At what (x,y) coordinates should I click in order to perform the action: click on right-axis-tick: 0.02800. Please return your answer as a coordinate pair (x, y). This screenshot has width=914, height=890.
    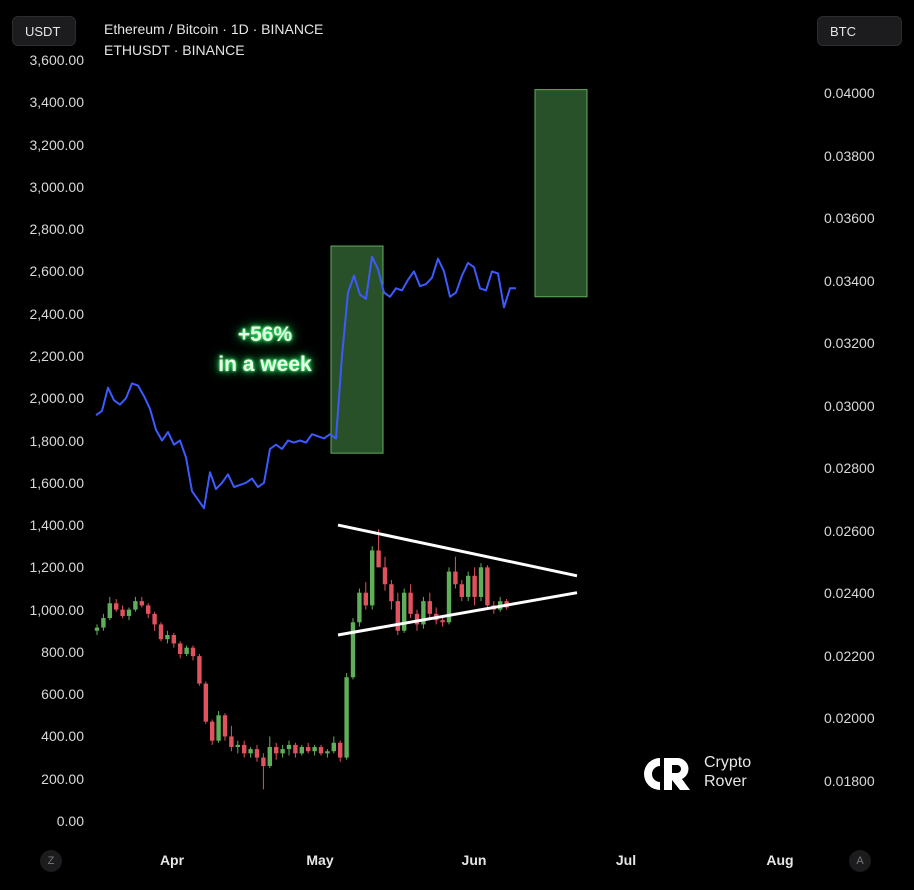
    Looking at the image, I should click on (849, 468).